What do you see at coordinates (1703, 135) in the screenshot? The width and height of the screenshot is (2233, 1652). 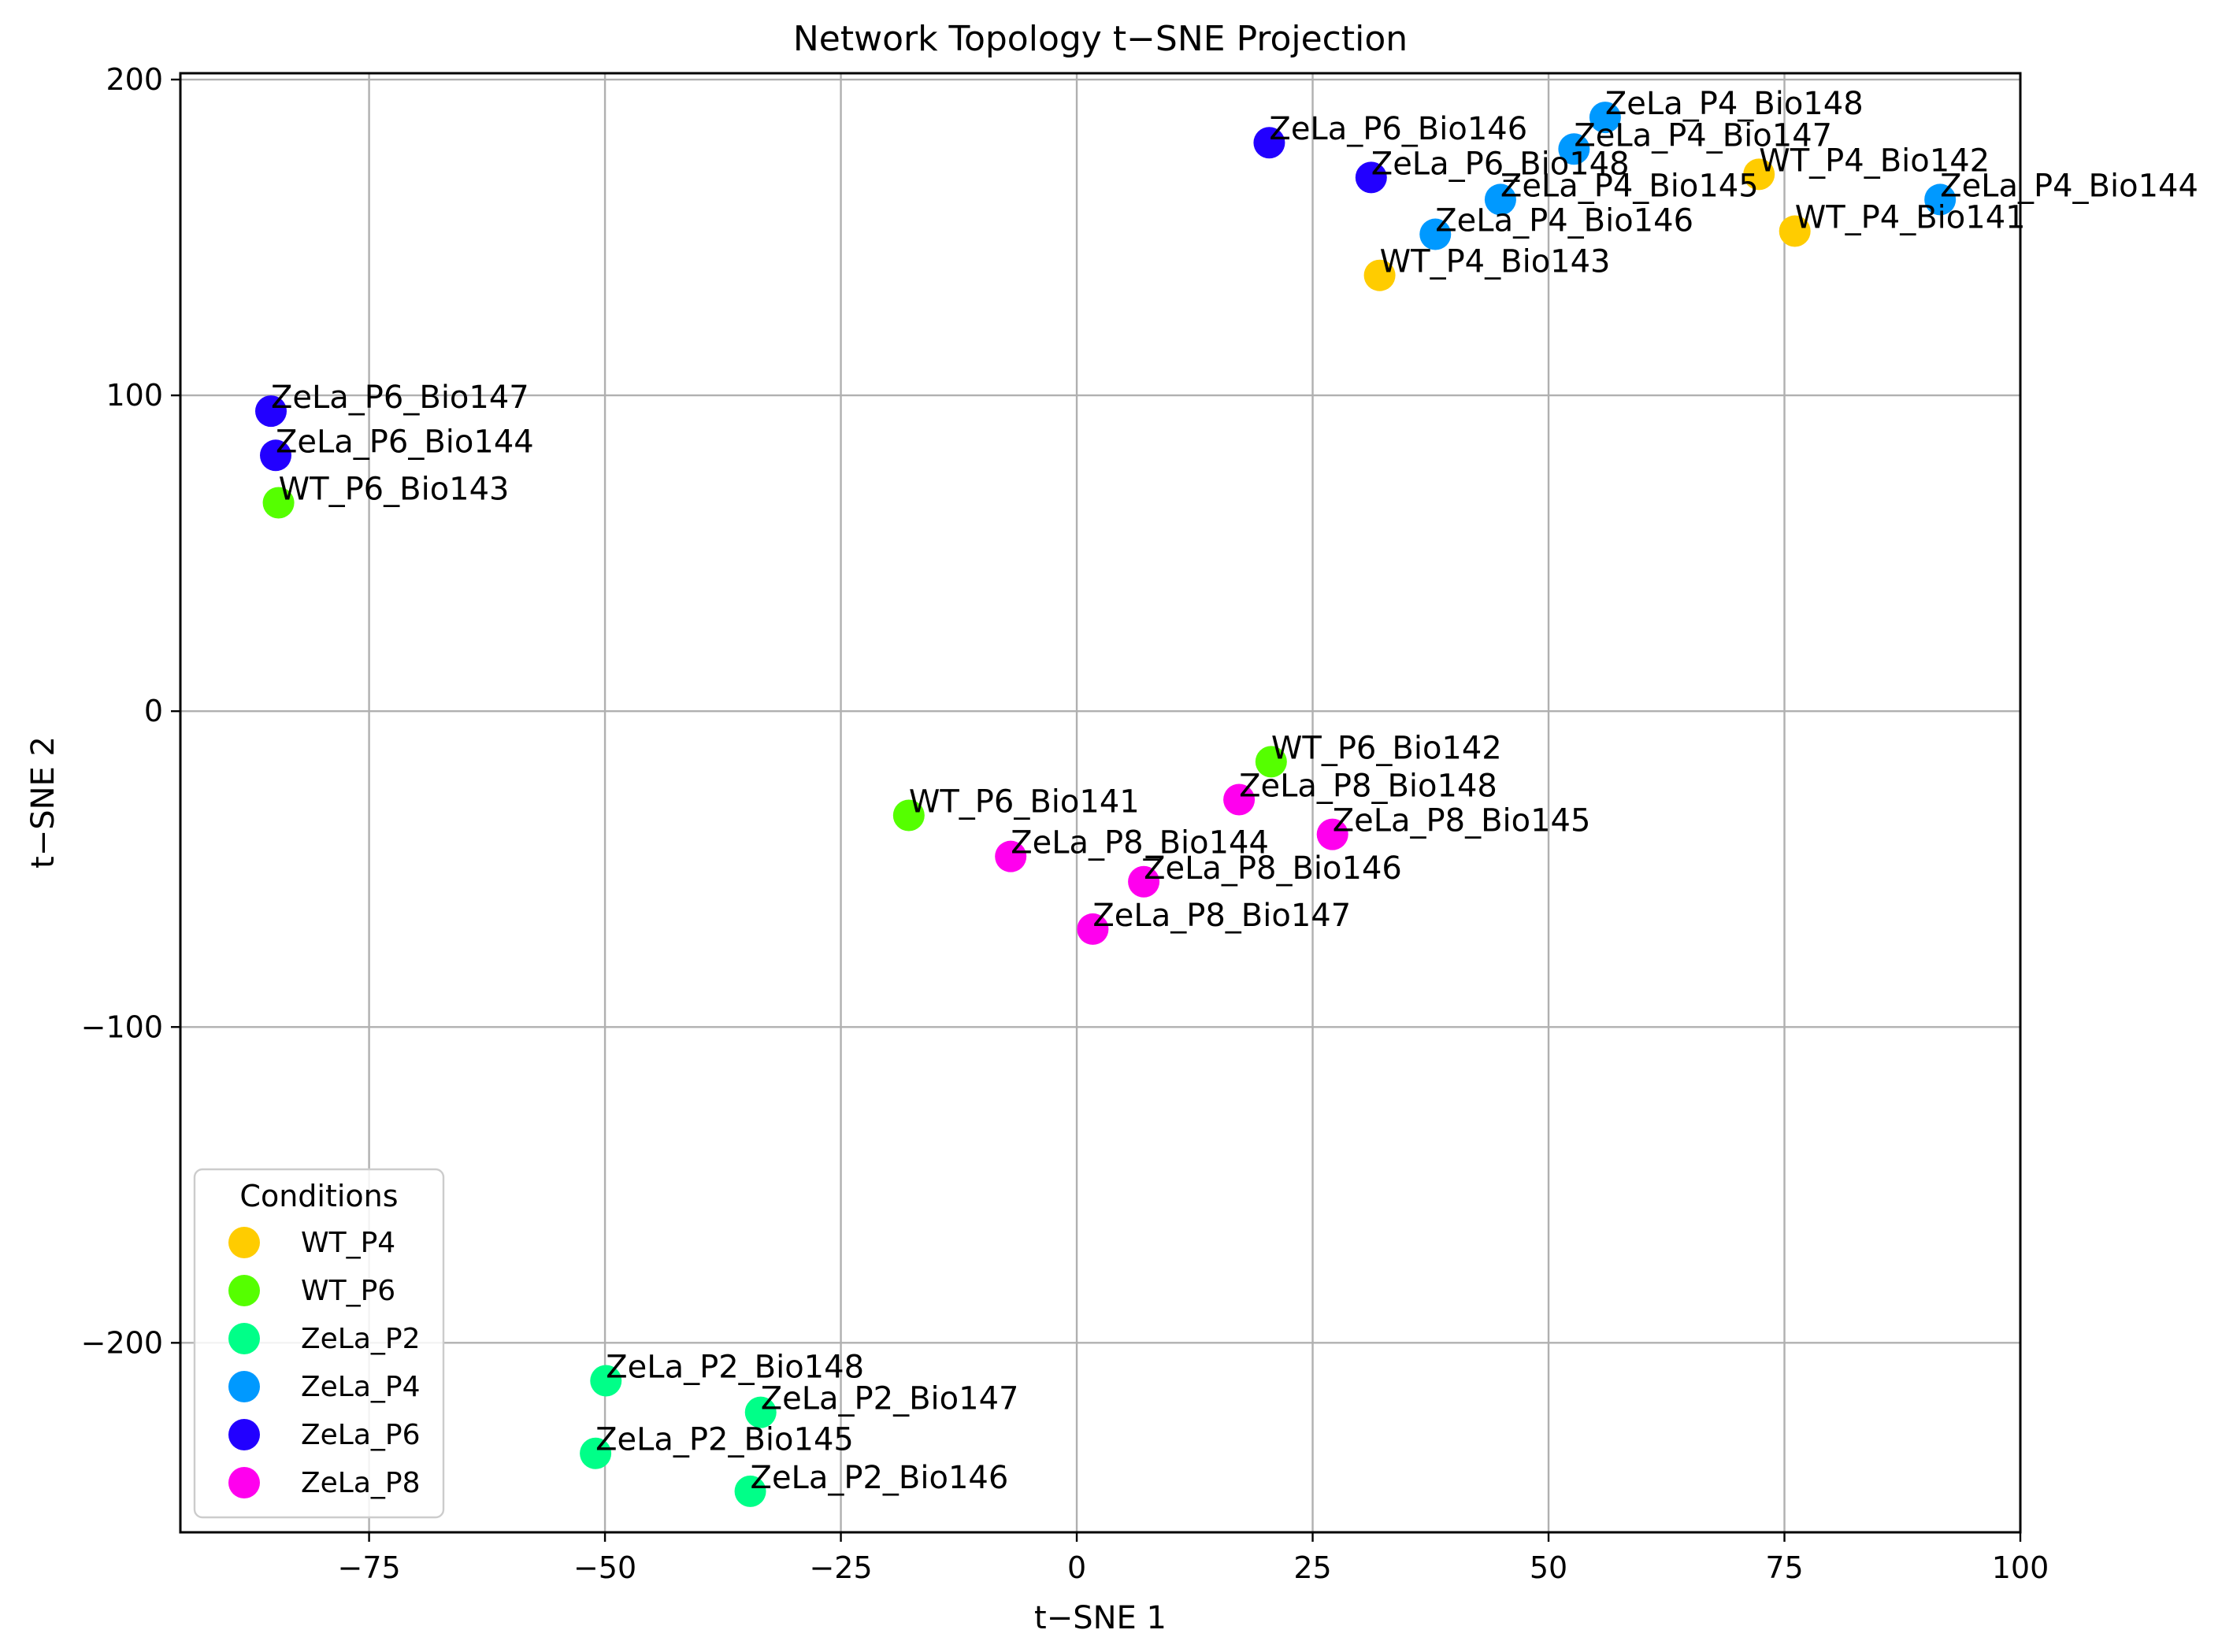 I see `point-label: ZeLa_P4_Bio147` at bounding box center [1703, 135].